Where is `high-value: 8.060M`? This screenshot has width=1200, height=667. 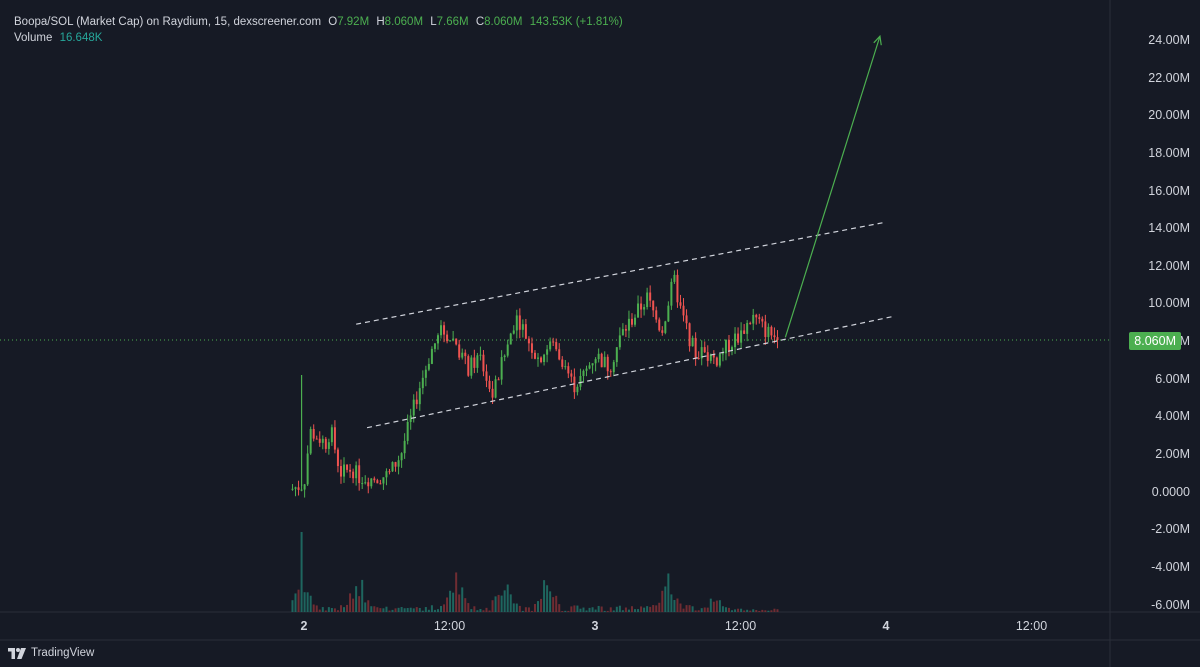
high-value: 8.060M is located at coordinates (404, 22).